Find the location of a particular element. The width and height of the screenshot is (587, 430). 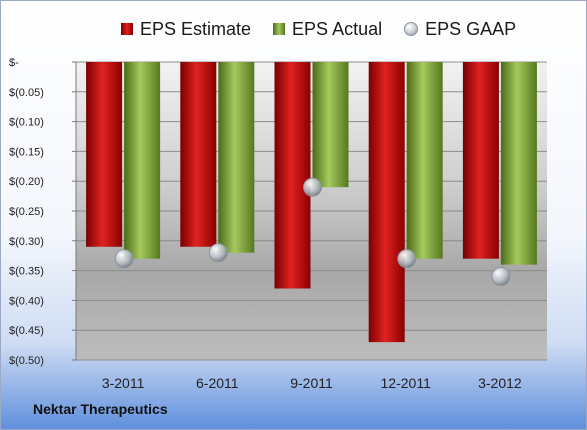

legend-label-gaap: EPS GAAP is located at coordinates (471, 28).